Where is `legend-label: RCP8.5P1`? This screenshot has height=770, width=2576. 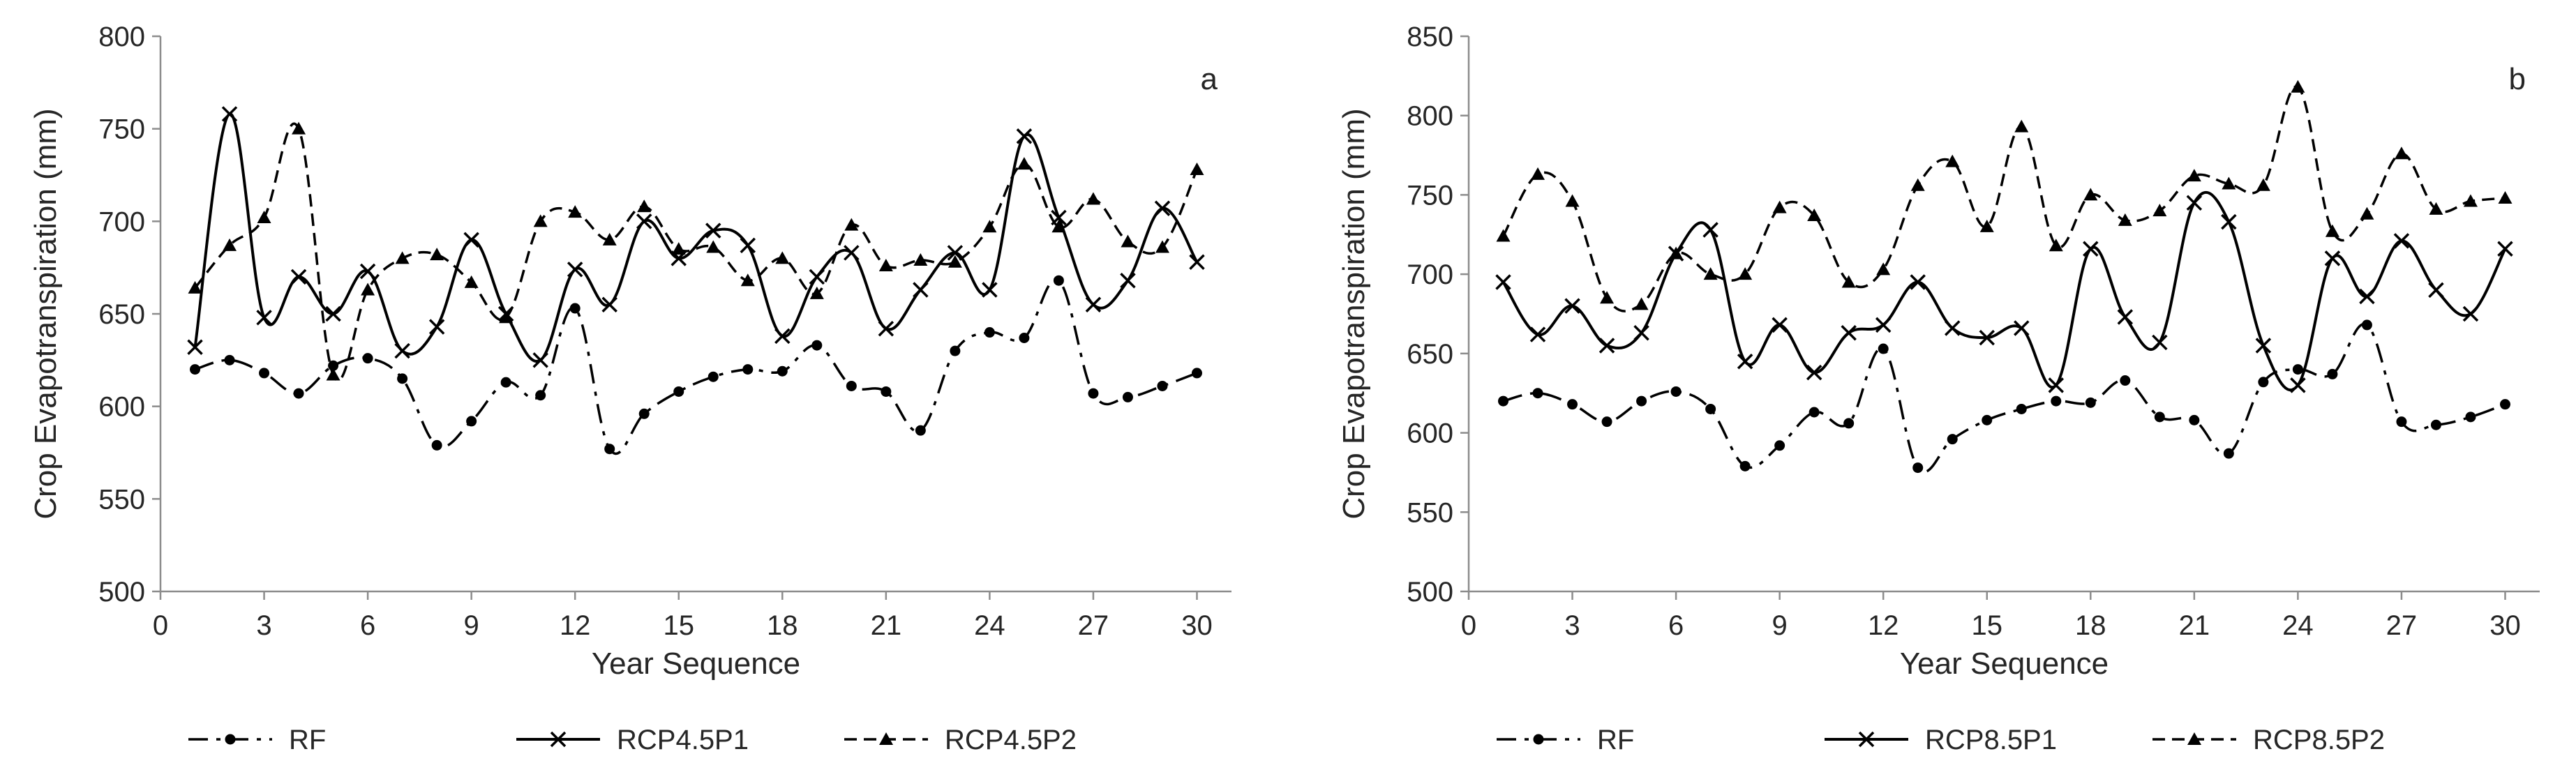 legend-label: RCP8.5P1 is located at coordinates (1991, 740).